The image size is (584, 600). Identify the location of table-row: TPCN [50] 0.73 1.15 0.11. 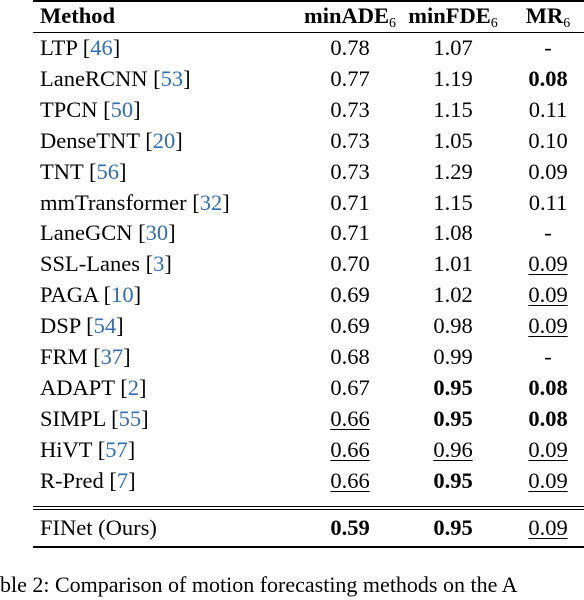
(292, 110).